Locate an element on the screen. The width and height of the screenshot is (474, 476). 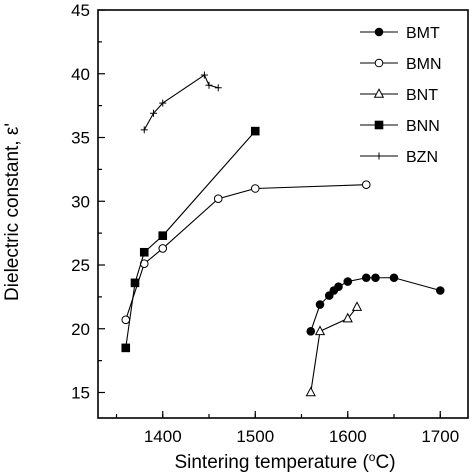
x-tick-label: 1700 is located at coordinates (440, 436).